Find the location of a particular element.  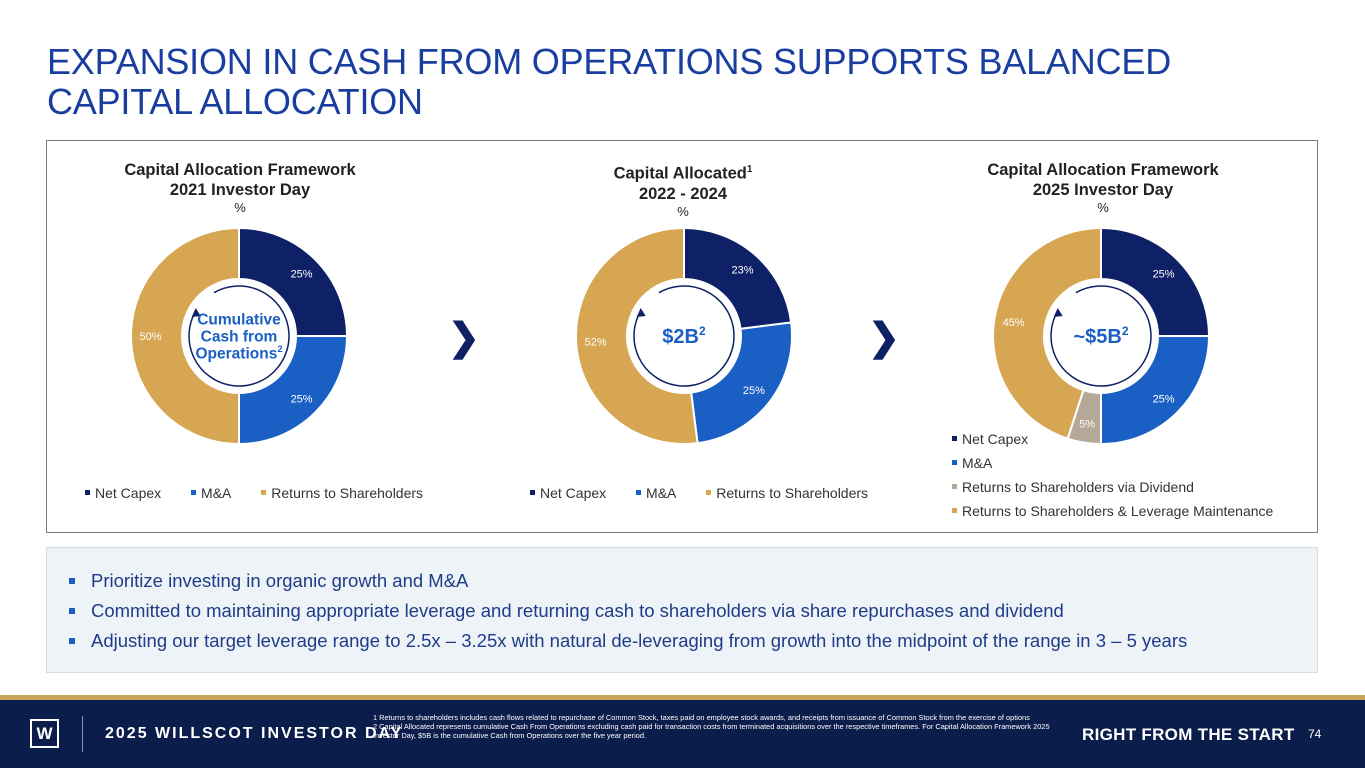

donut-center-label: Cash from is located at coordinates (239, 336).